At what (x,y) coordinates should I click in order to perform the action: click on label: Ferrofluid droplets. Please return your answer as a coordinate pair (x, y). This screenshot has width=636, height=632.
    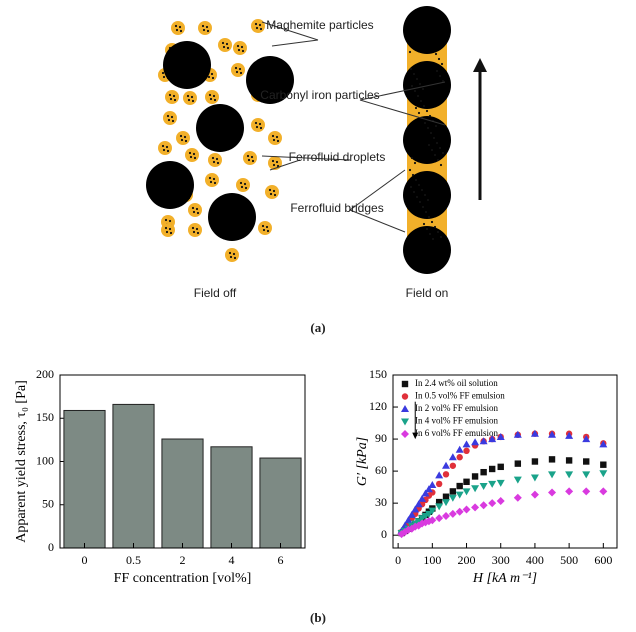
    Looking at the image, I should click on (337, 157).